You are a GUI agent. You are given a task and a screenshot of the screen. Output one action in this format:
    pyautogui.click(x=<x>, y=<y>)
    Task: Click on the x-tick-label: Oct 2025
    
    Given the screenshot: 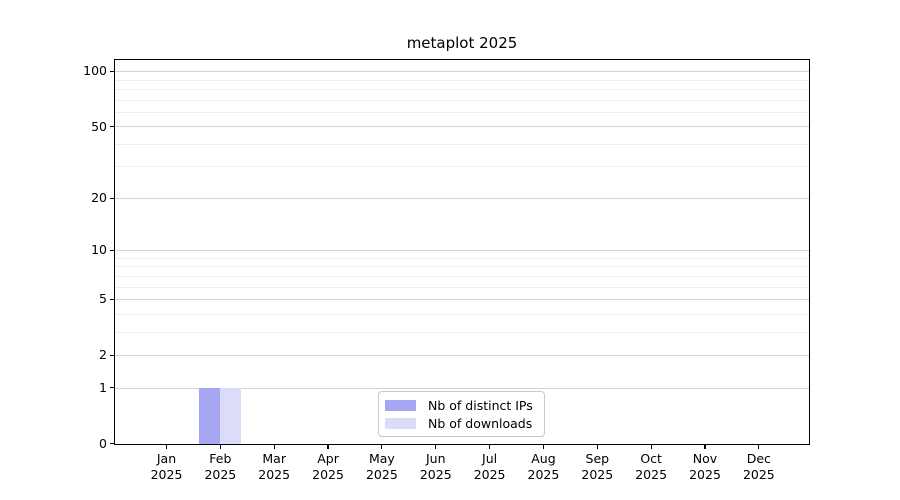 What is the action you would take?
    pyautogui.click(x=651, y=466)
    